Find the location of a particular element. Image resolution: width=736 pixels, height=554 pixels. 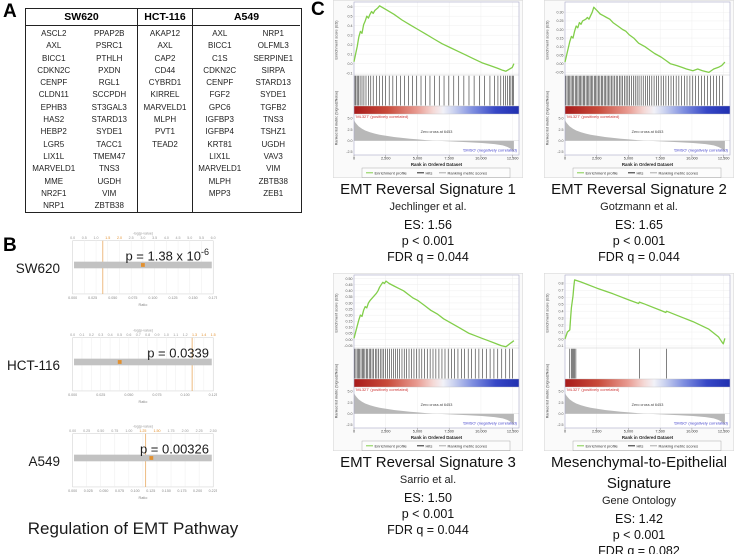

svg-text: 0.1 is located at coordinates (561, 332).